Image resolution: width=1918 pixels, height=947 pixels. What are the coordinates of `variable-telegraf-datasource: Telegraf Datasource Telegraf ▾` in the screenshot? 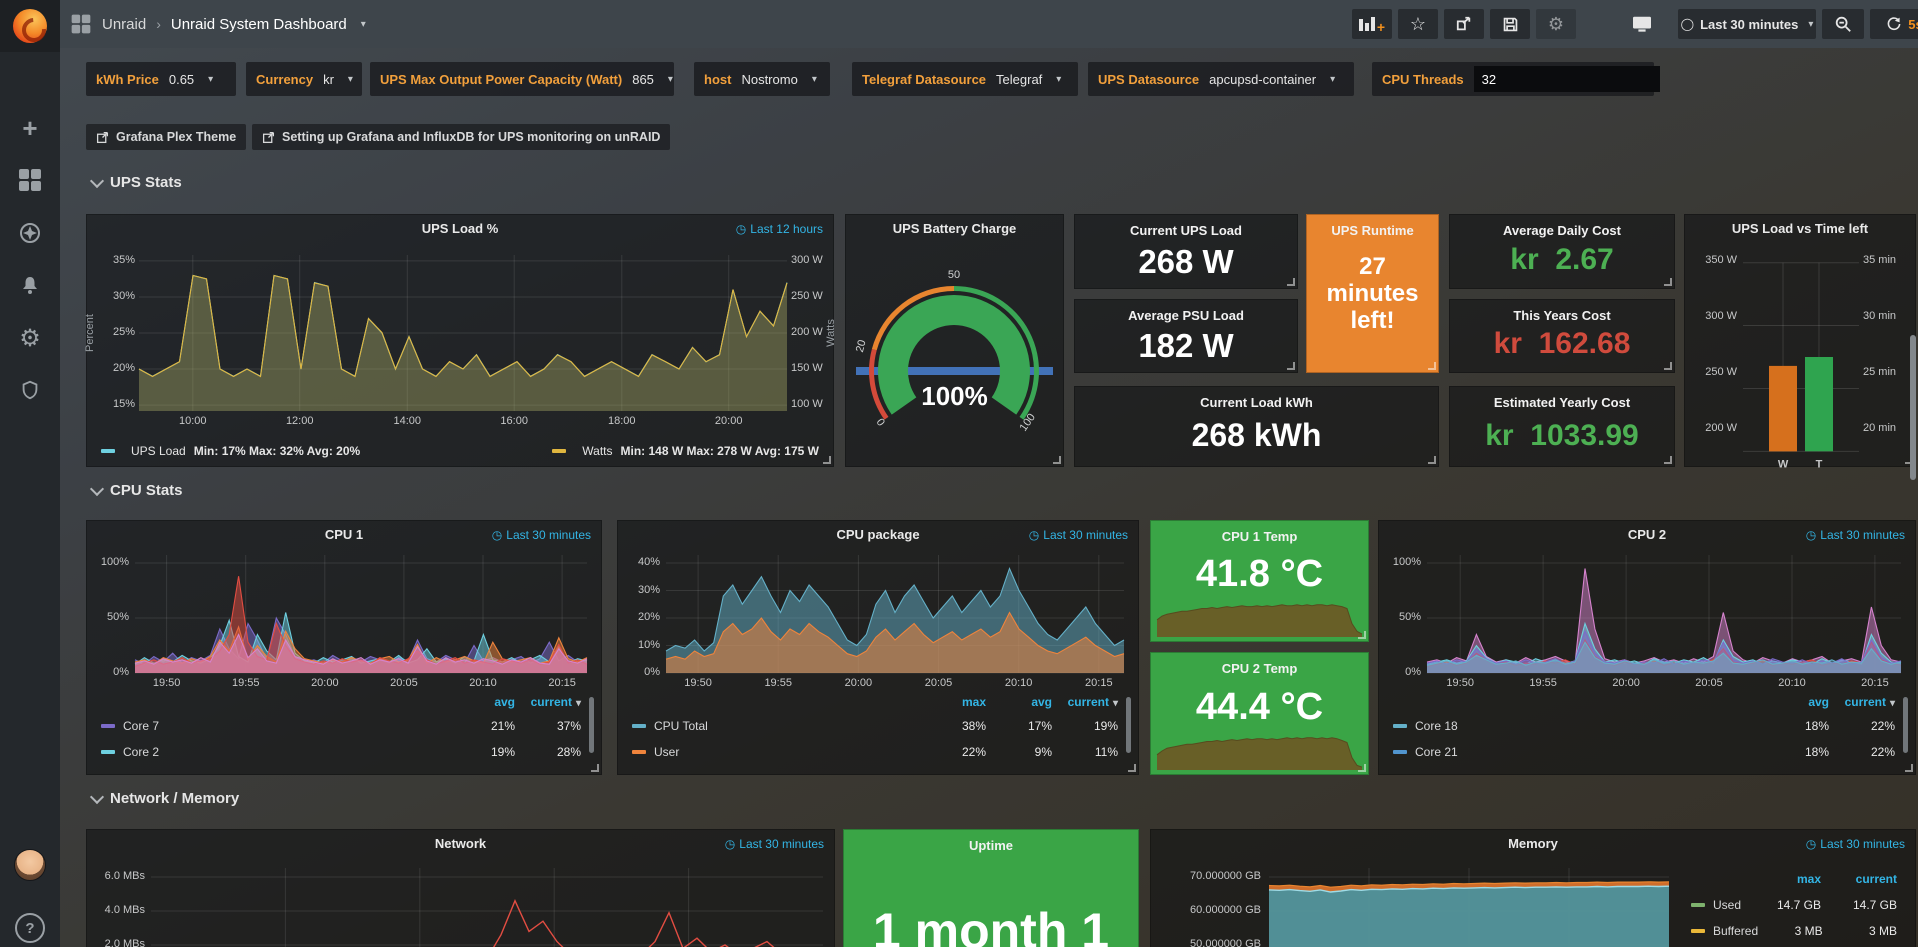 It's located at (965, 79).